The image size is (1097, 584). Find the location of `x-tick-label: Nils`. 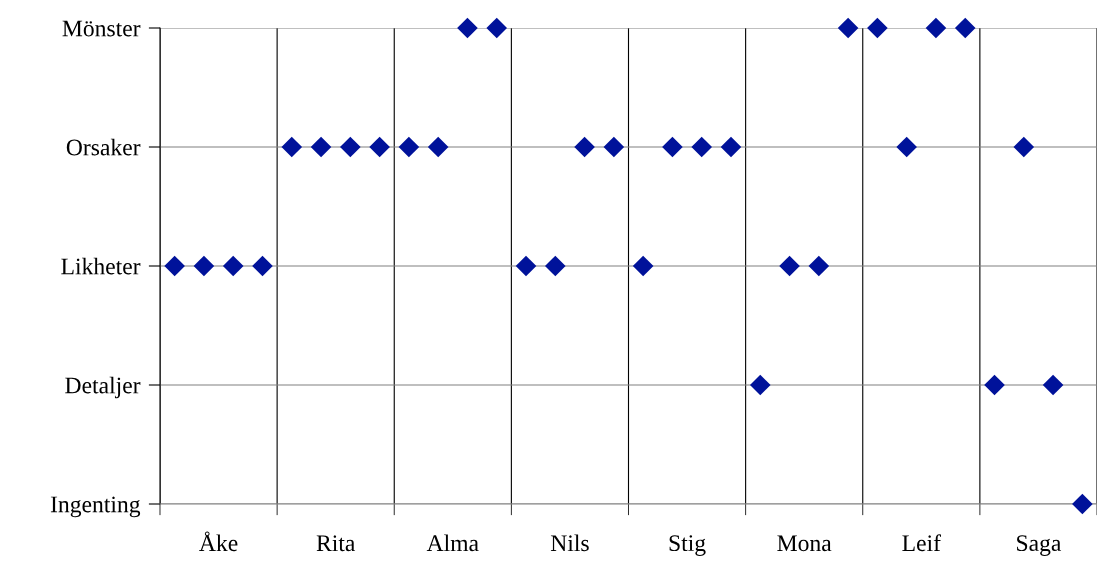

x-tick-label: Nils is located at coordinates (569, 543).